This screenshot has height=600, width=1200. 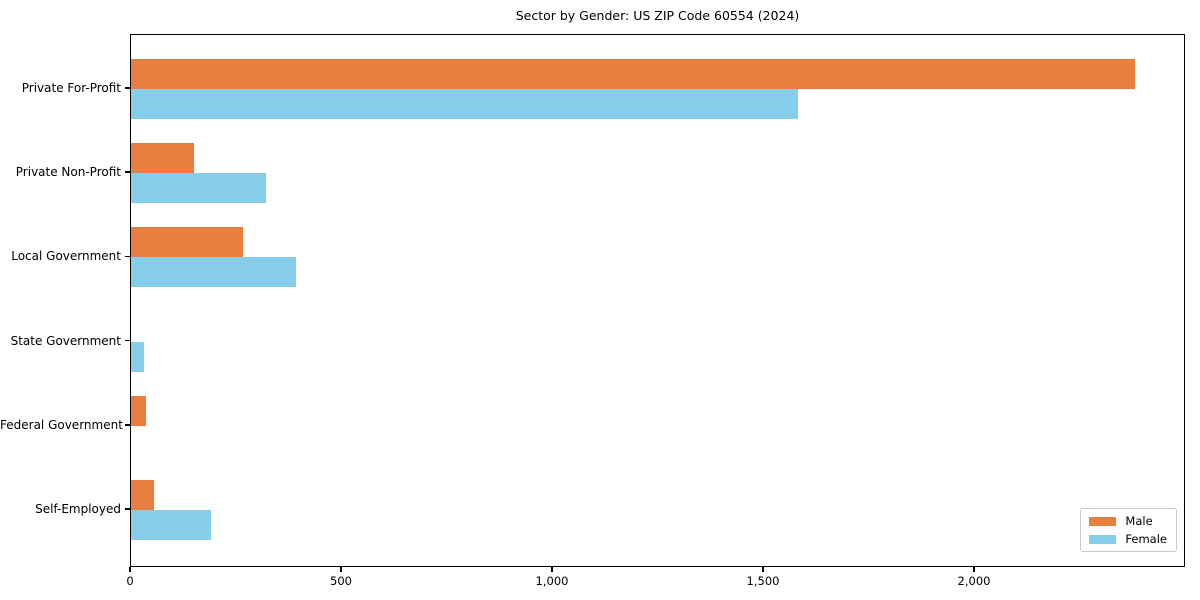 I want to click on legend-entry-male: Male, so click(x=1128, y=521).